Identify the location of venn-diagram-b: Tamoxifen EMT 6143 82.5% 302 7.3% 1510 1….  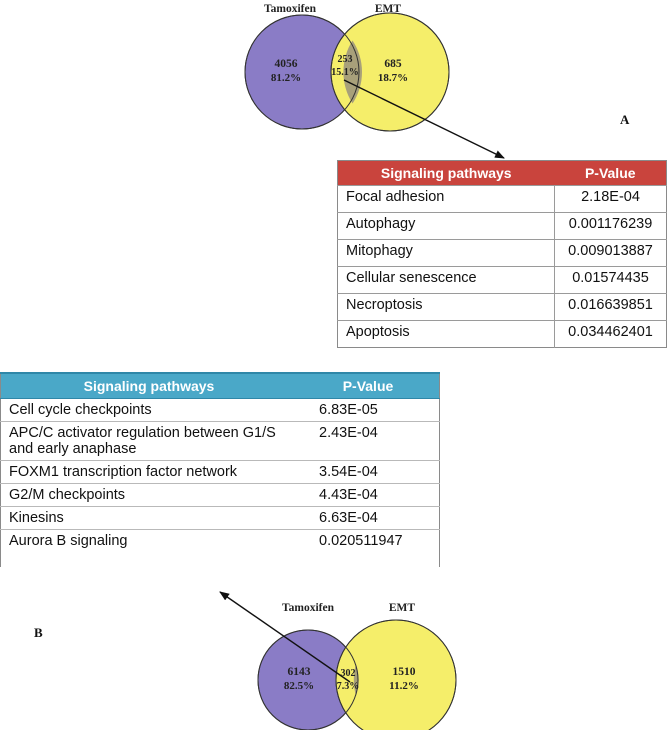
(357, 664).